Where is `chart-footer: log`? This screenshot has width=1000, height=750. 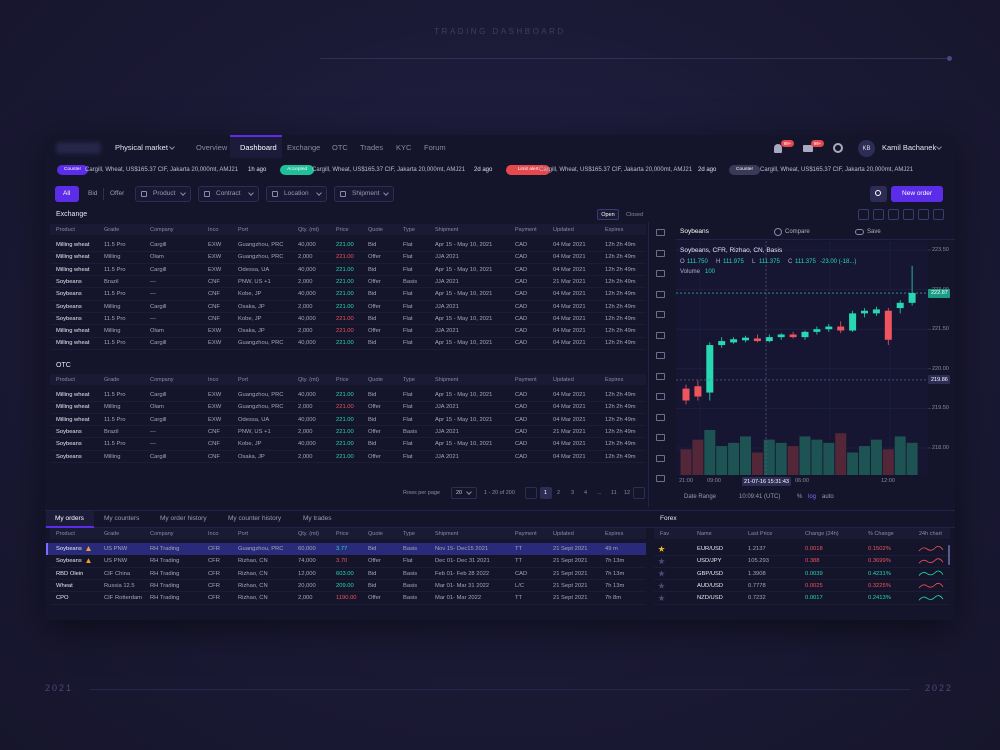 chart-footer: log is located at coordinates (812, 497).